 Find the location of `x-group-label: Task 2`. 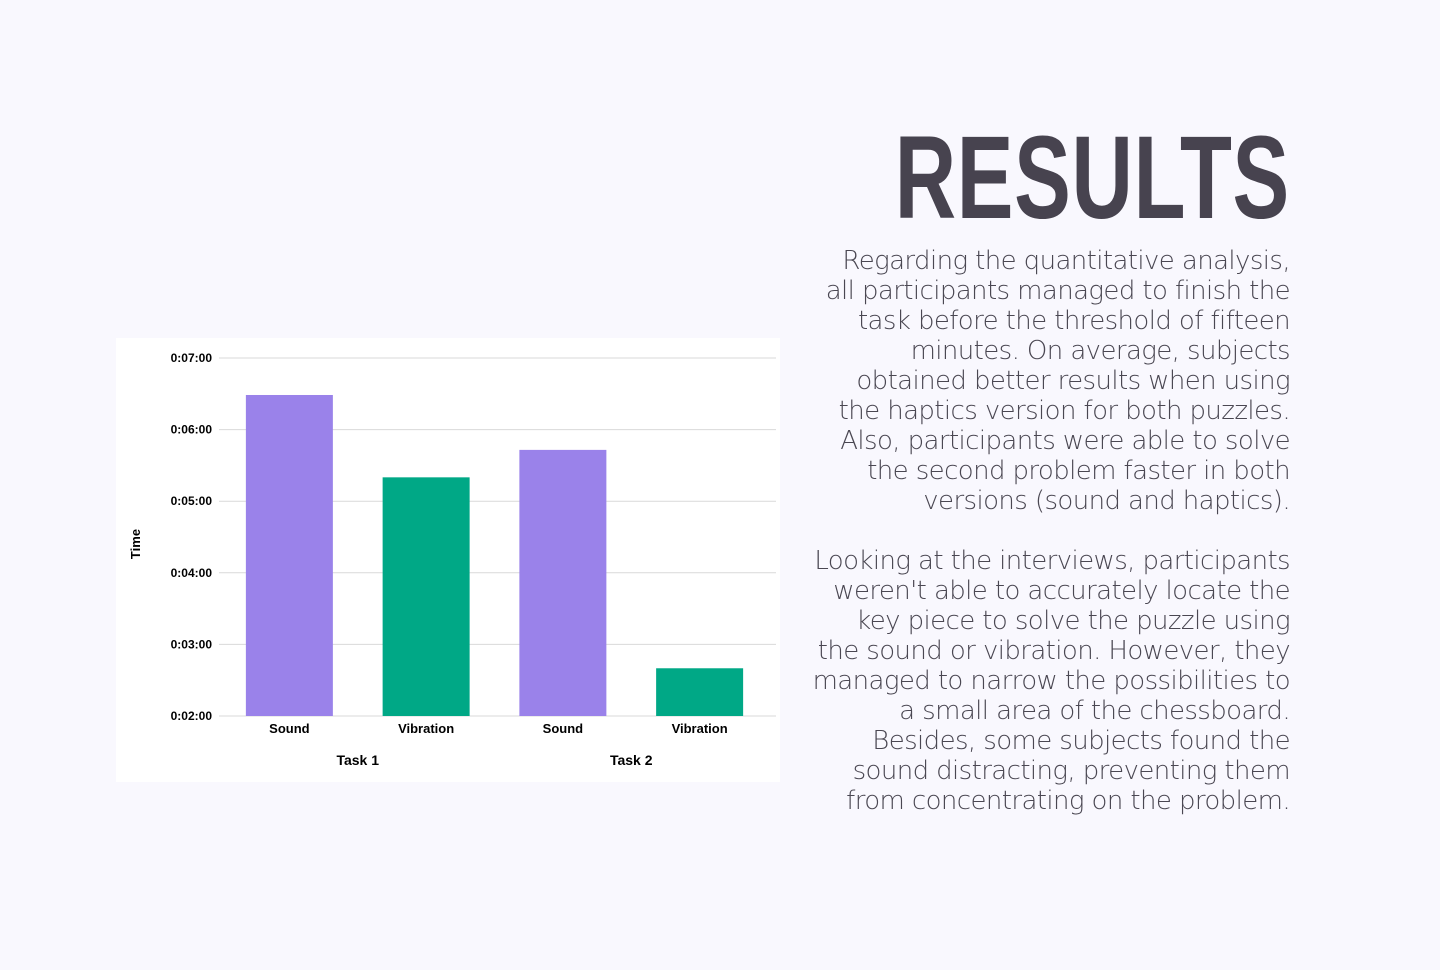

x-group-label: Task 2 is located at coordinates (631, 760).